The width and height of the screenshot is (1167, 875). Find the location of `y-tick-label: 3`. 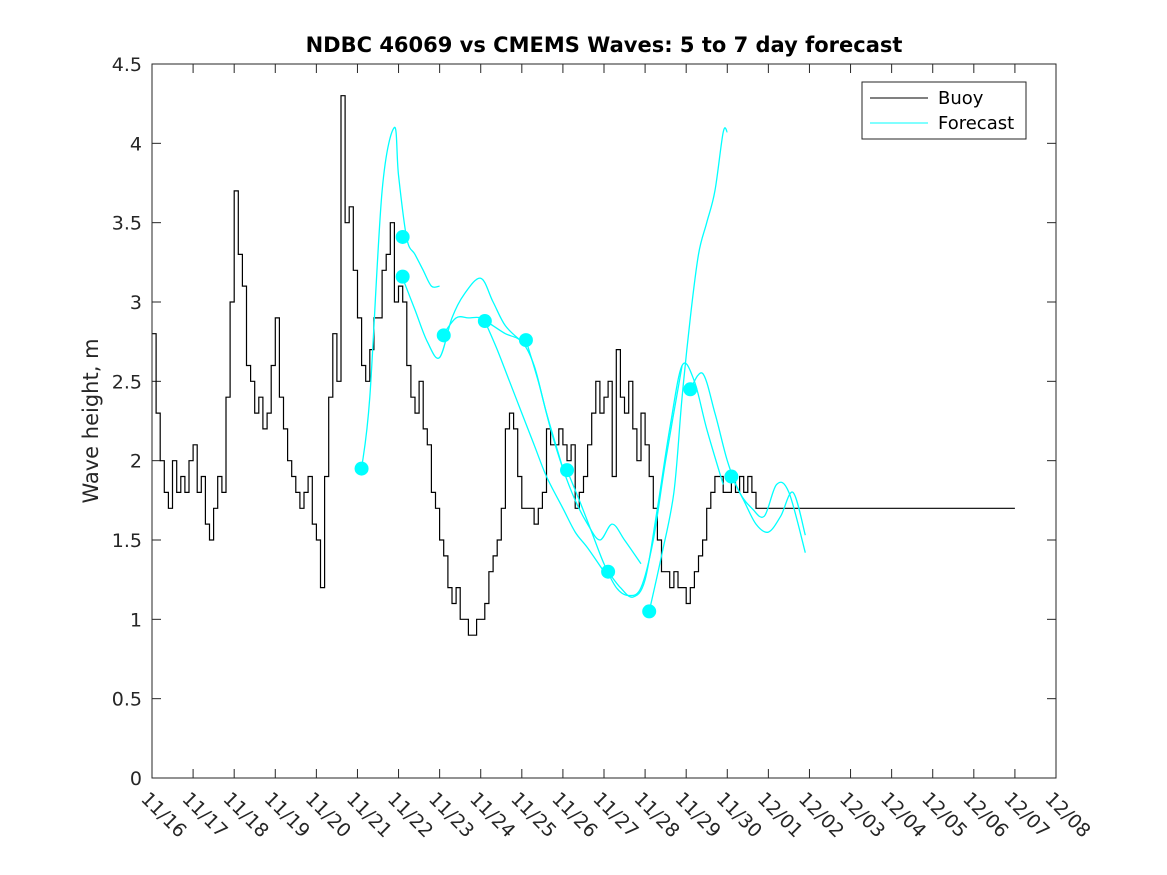

y-tick-label: 3 is located at coordinates (136, 303).